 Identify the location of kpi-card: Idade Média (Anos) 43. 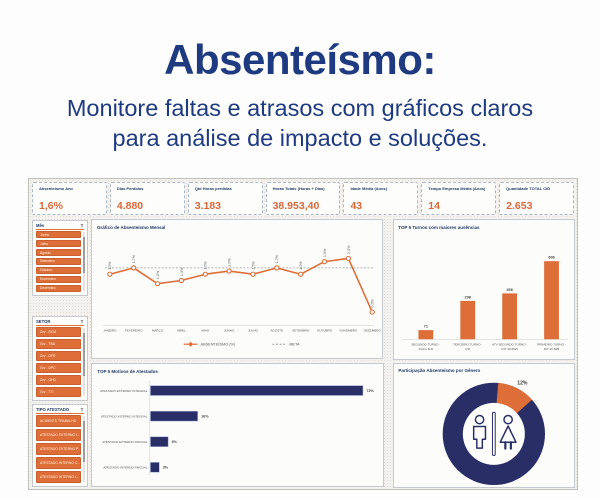
(381, 198).